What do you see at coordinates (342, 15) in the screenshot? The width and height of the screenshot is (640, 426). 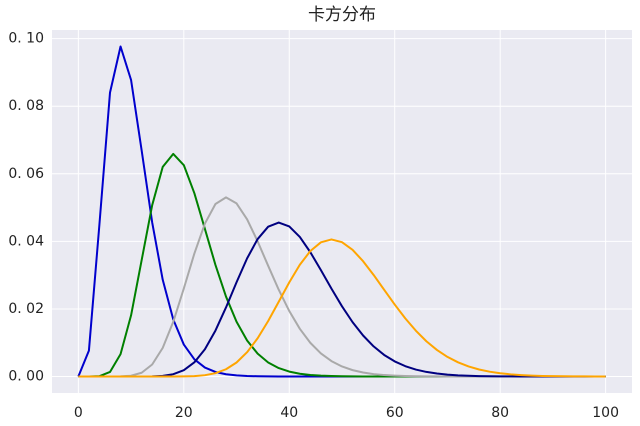 I see `chart-title: 卡方分布` at bounding box center [342, 15].